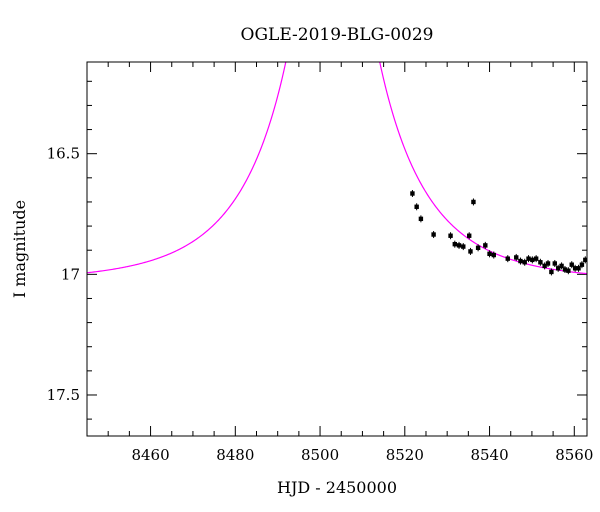 The width and height of the screenshot is (600, 512). I want to click on x-tick-label: 8500, so click(320, 455).